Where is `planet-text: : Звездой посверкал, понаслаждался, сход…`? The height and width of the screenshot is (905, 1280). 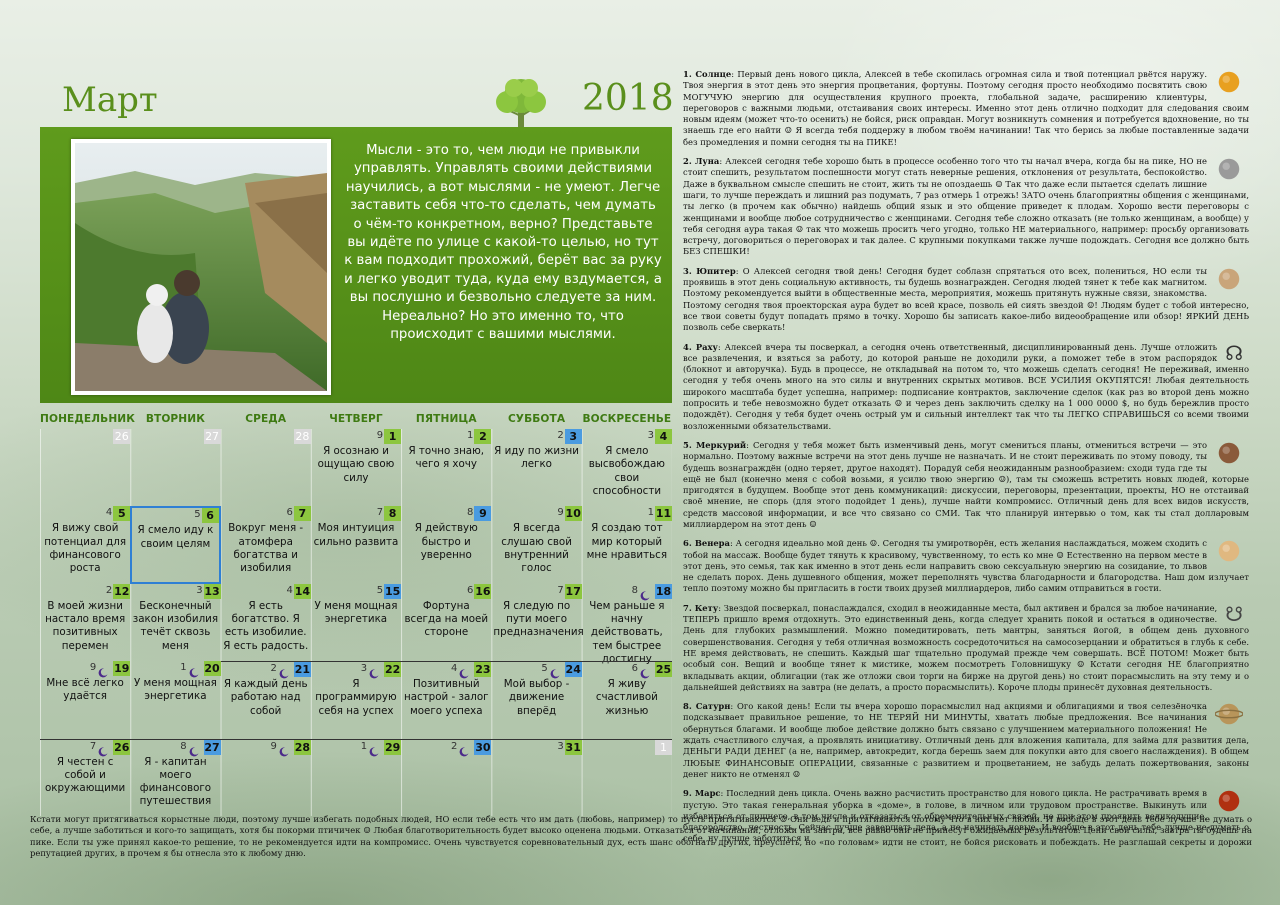 planet-text: : Звездой посверкал, понаслаждался, сход… is located at coordinates (966, 647).